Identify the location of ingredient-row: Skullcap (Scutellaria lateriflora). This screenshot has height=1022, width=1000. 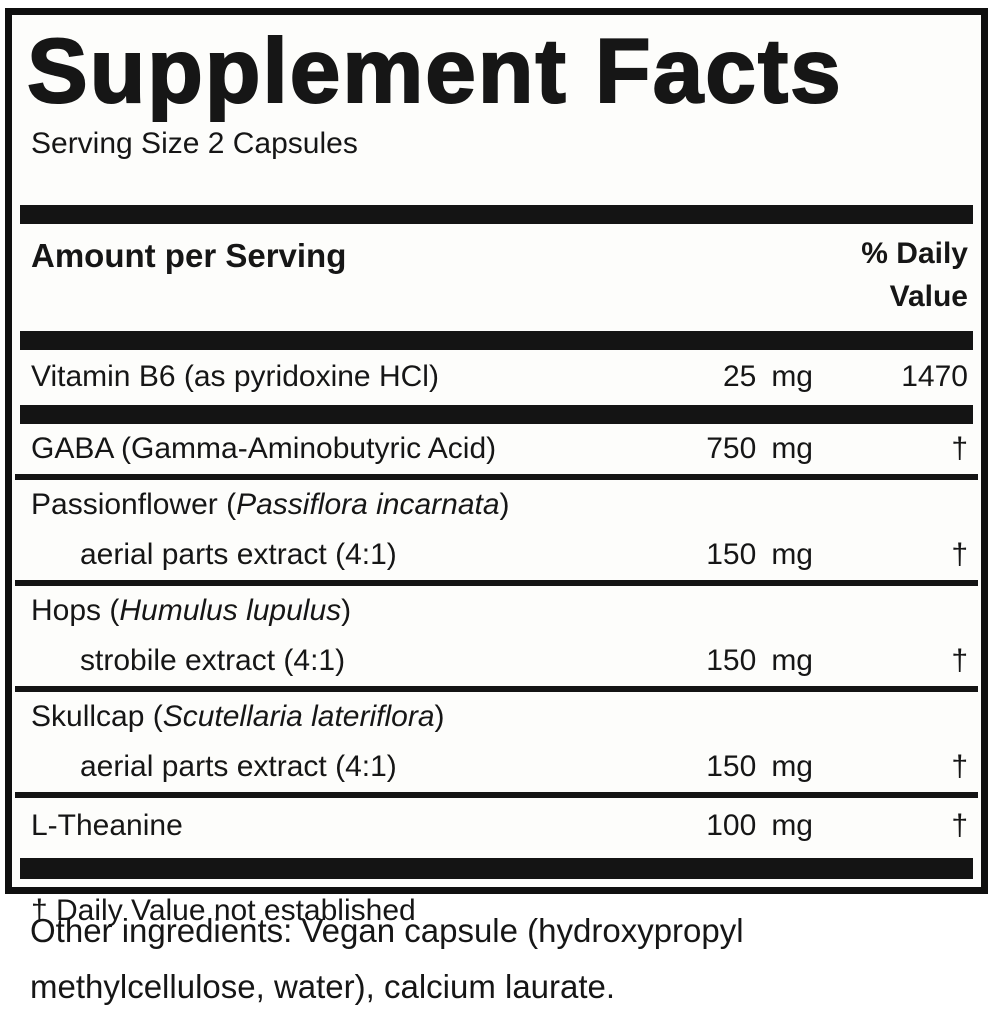
(496, 717).